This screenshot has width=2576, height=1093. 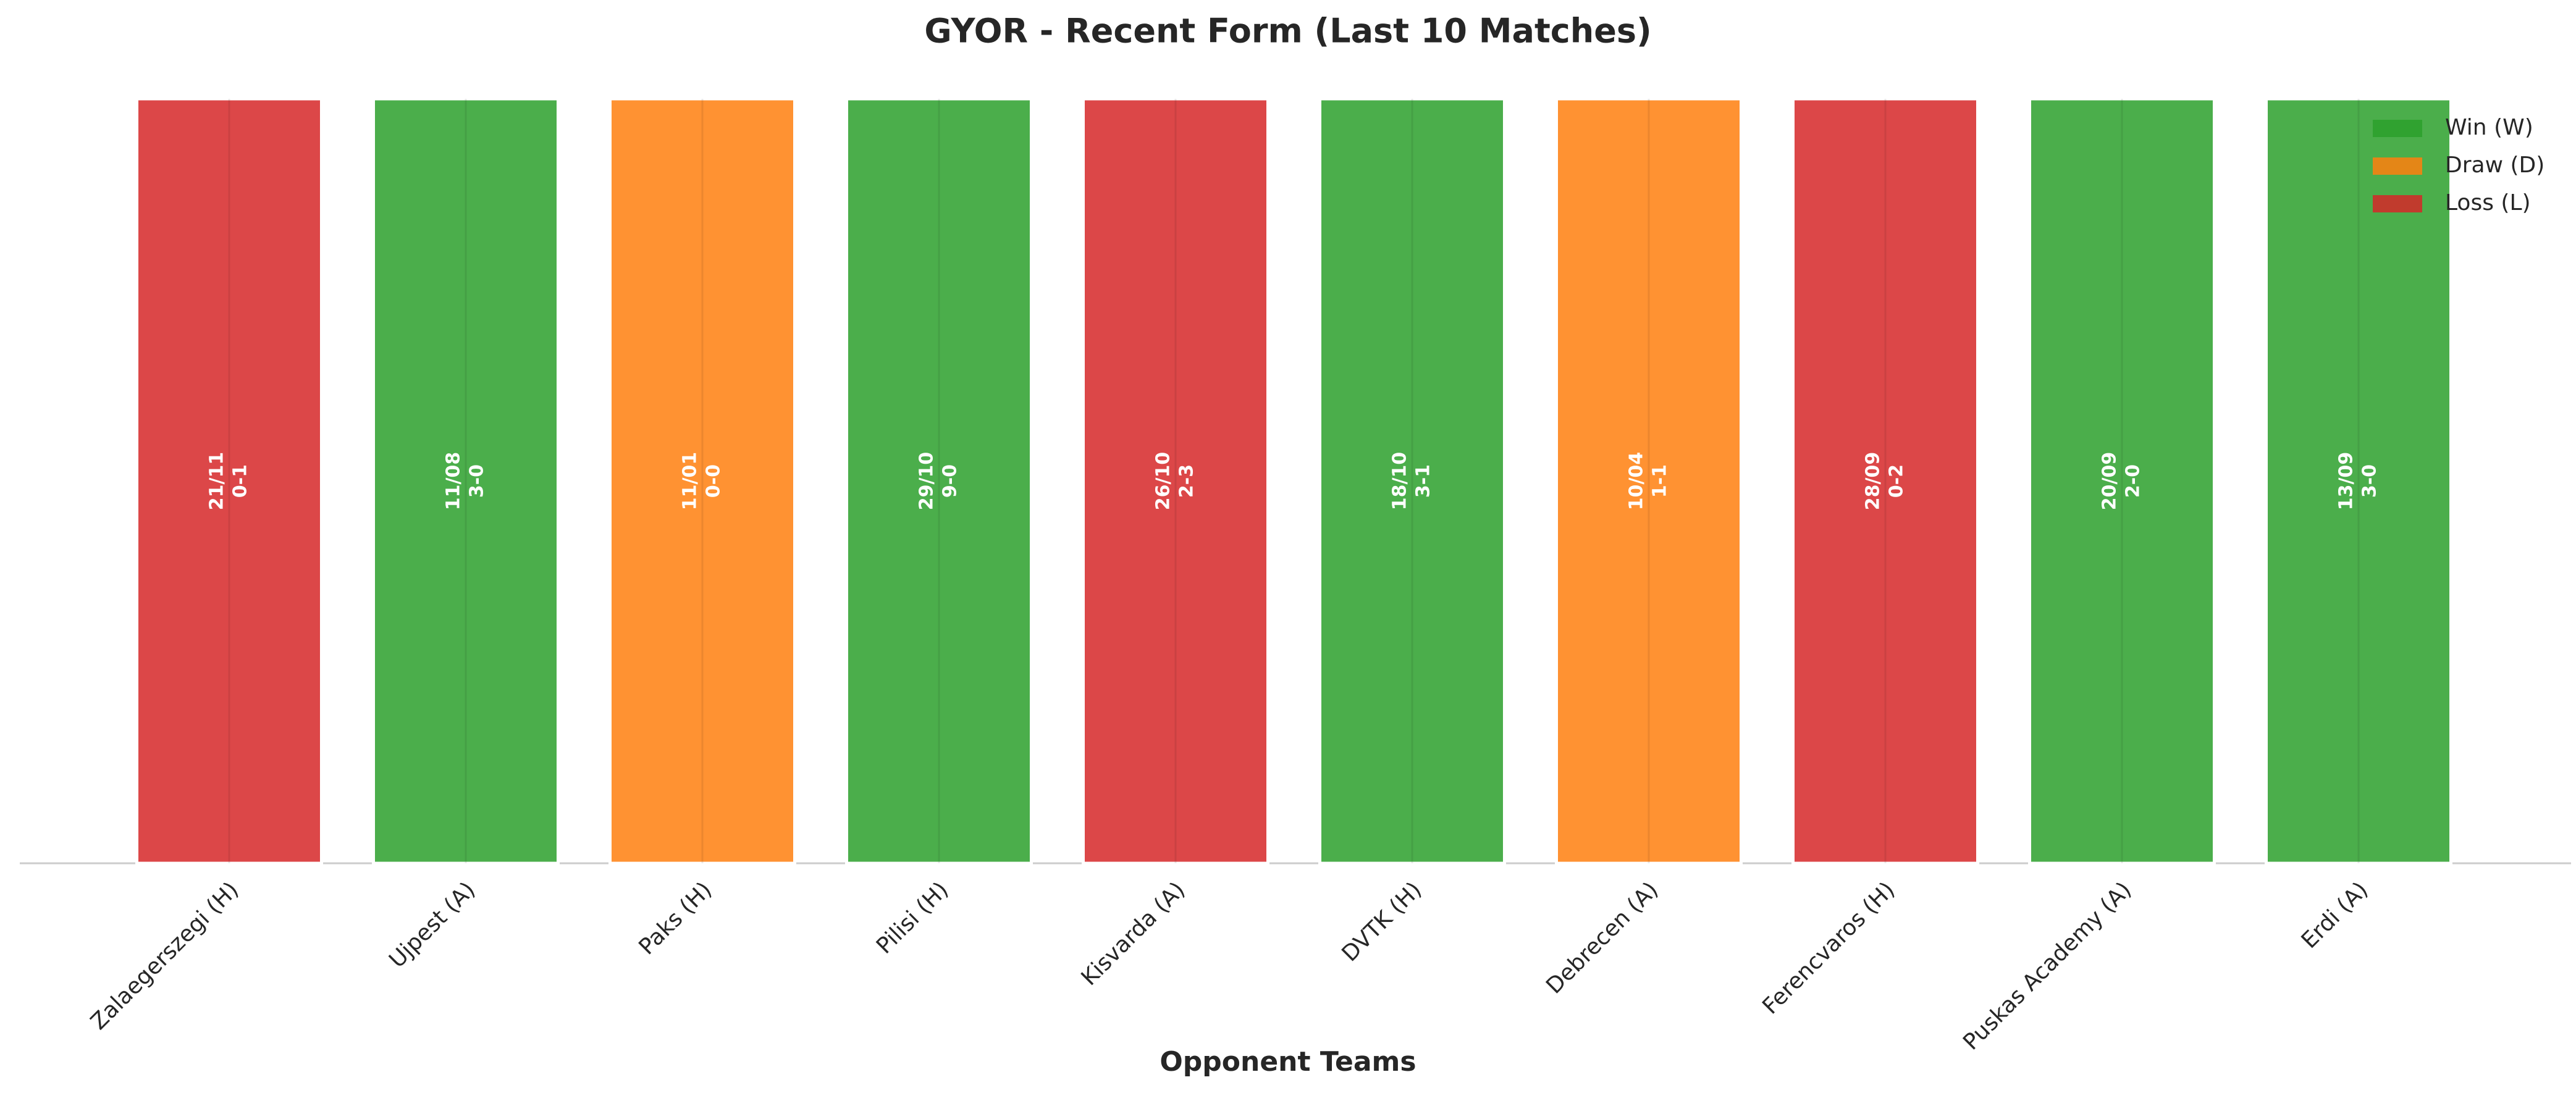 I want to click on legend-label: Loss (L), so click(x=2488, y=203).